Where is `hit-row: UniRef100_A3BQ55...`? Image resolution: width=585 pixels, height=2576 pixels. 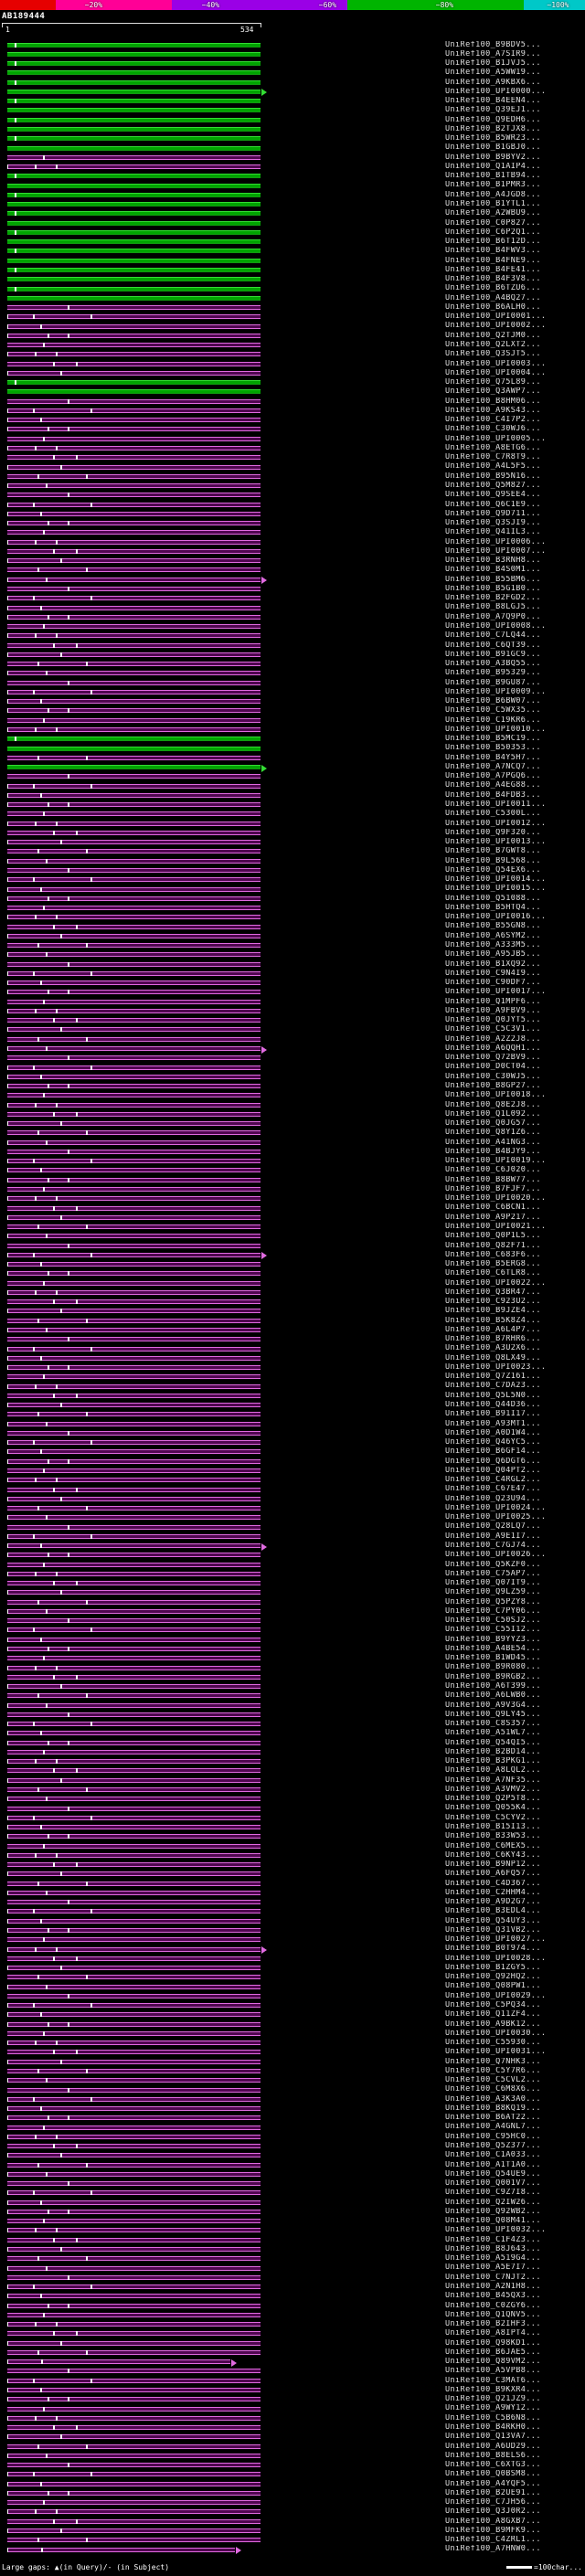
hit-row: UniRef100_A3BQ55... is located at coordinates (293, 664).